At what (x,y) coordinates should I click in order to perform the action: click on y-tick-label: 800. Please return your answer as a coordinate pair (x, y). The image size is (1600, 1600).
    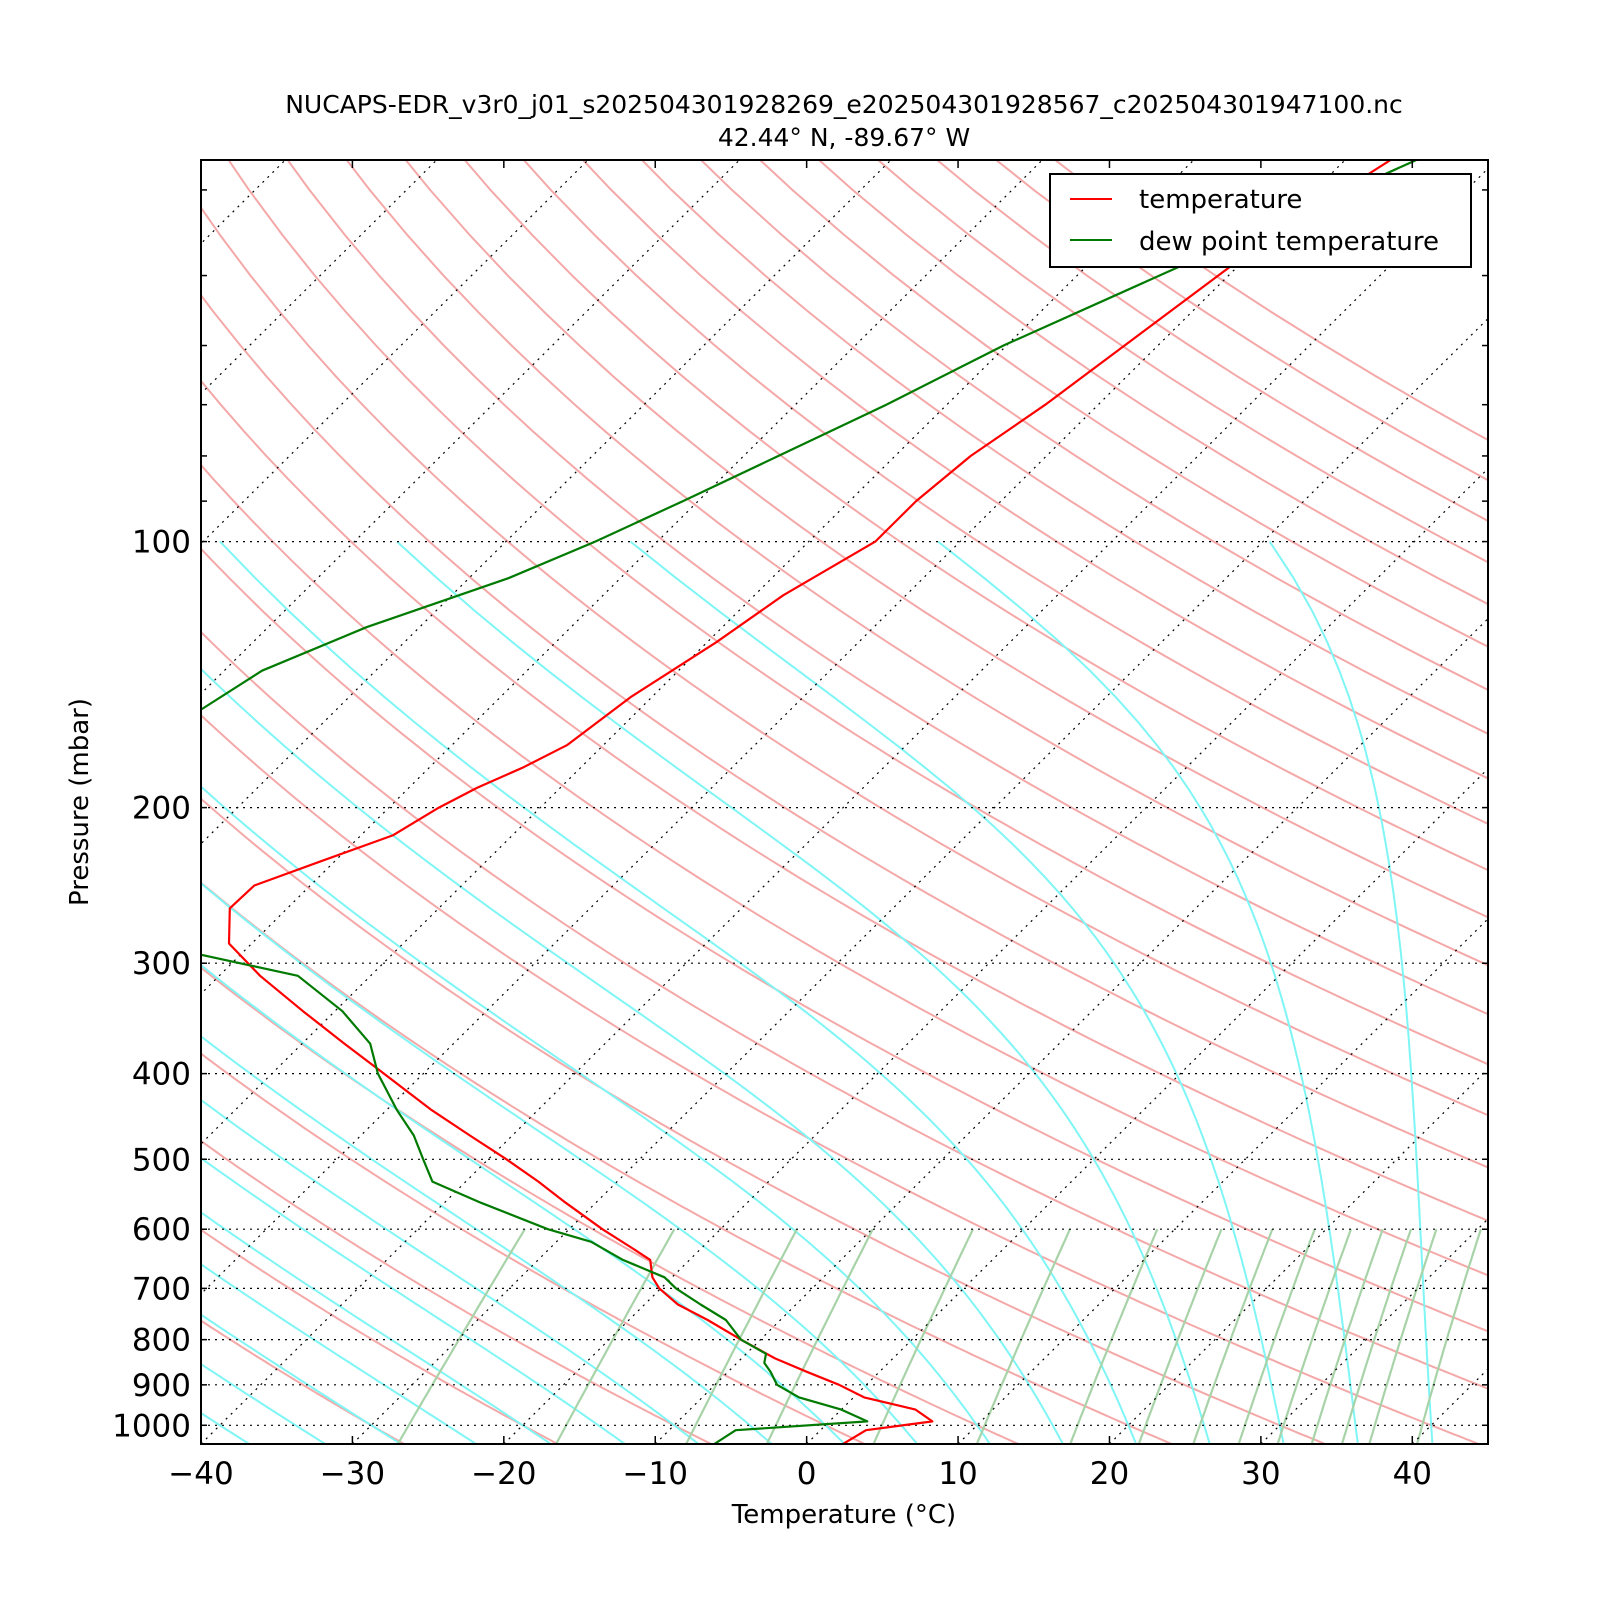
    Looking at the image, I should click on (161, 1341).